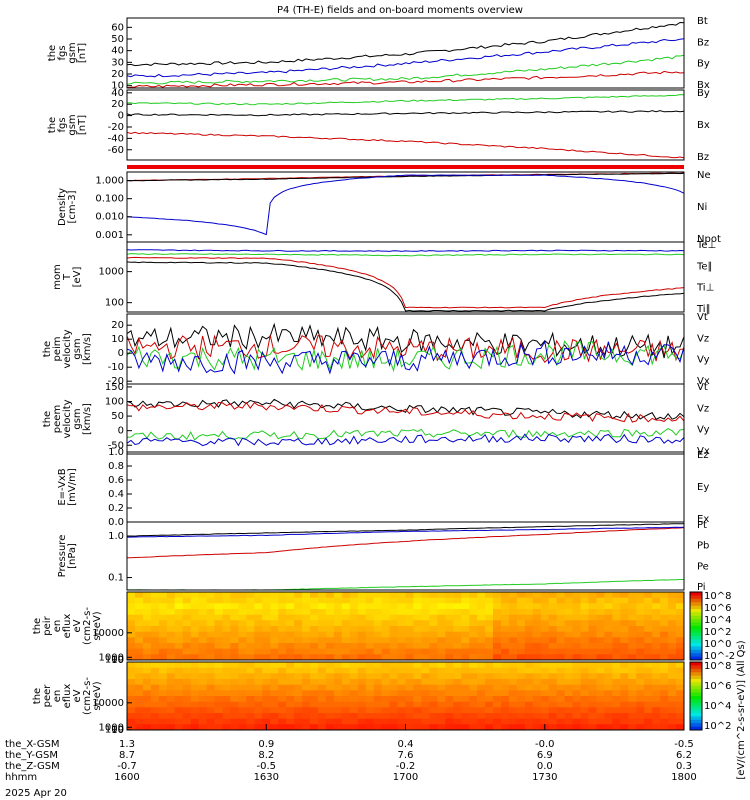  What do you see at coordinates (405, 79) in the screenshot?
I see `series-line-Bx` at bounding box center [405, 79].